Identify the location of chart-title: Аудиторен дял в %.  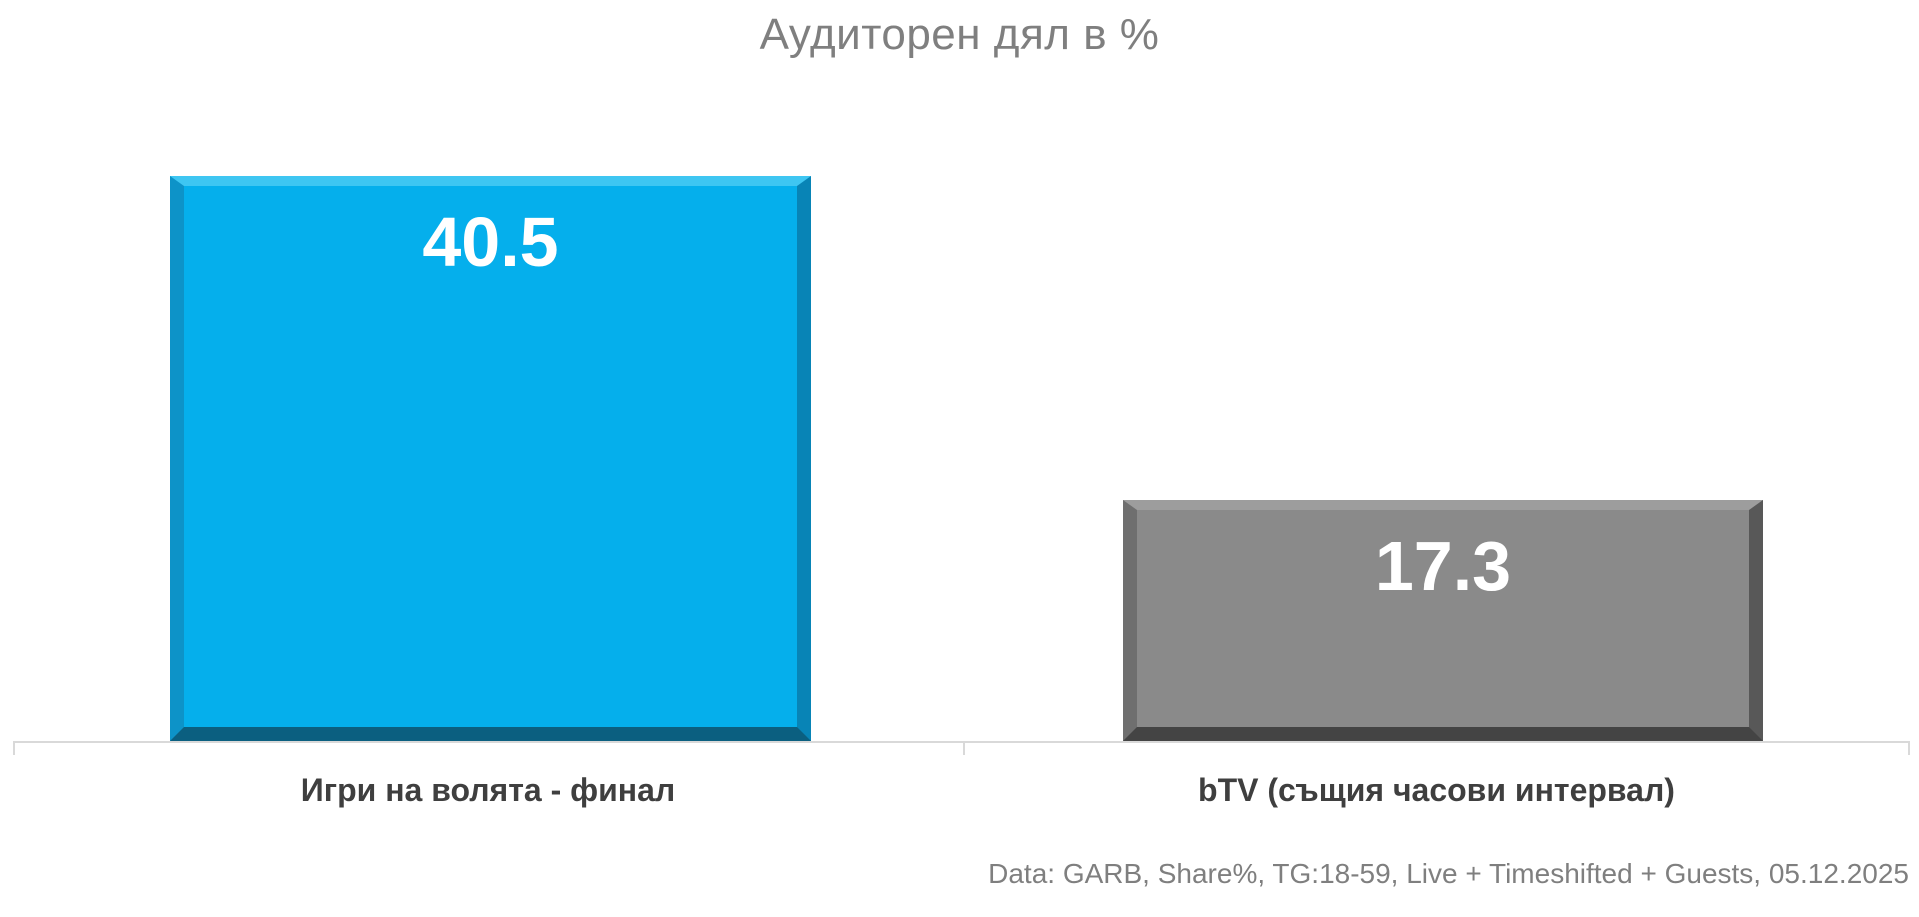
(959, 34).